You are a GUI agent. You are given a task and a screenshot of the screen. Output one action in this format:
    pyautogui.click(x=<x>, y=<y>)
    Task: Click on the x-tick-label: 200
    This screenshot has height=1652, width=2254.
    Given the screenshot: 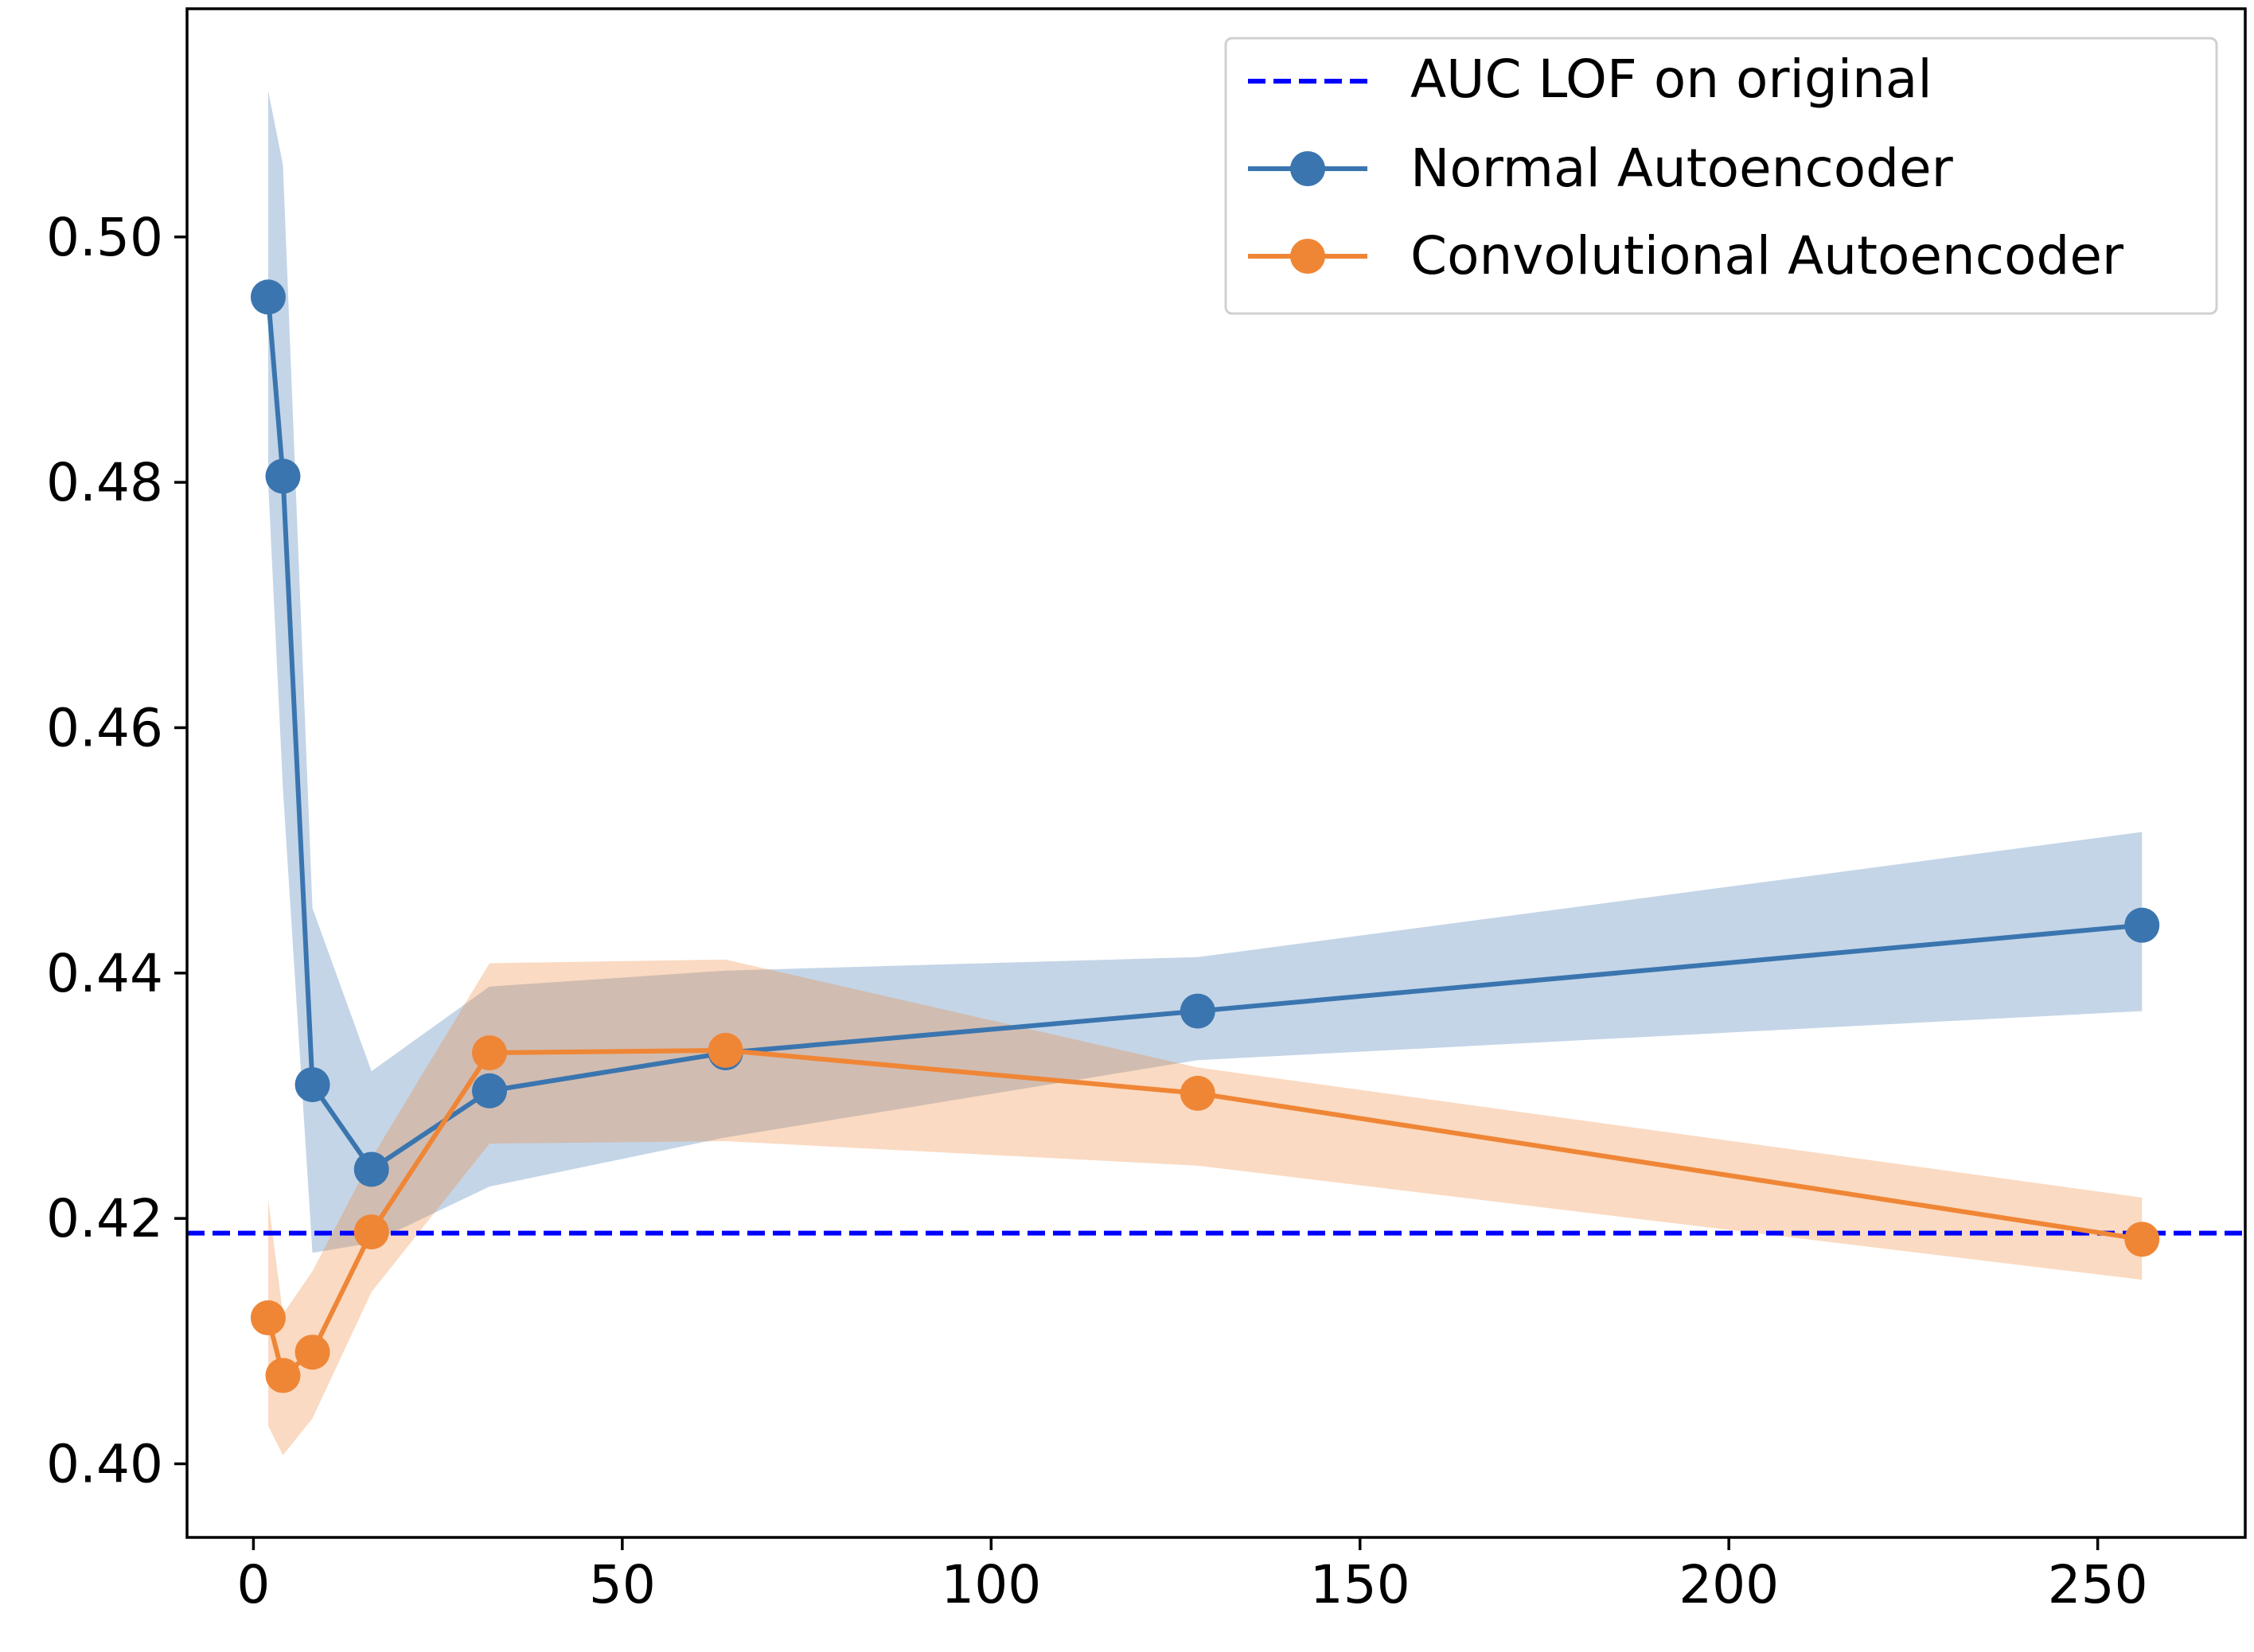 What is the action you would take?
    pyautogui.click(x=1729, y=1584)
    